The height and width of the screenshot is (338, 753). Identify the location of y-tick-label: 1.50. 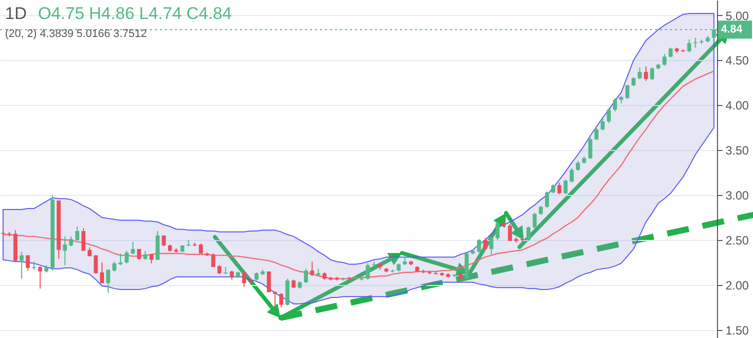
(738, 330).